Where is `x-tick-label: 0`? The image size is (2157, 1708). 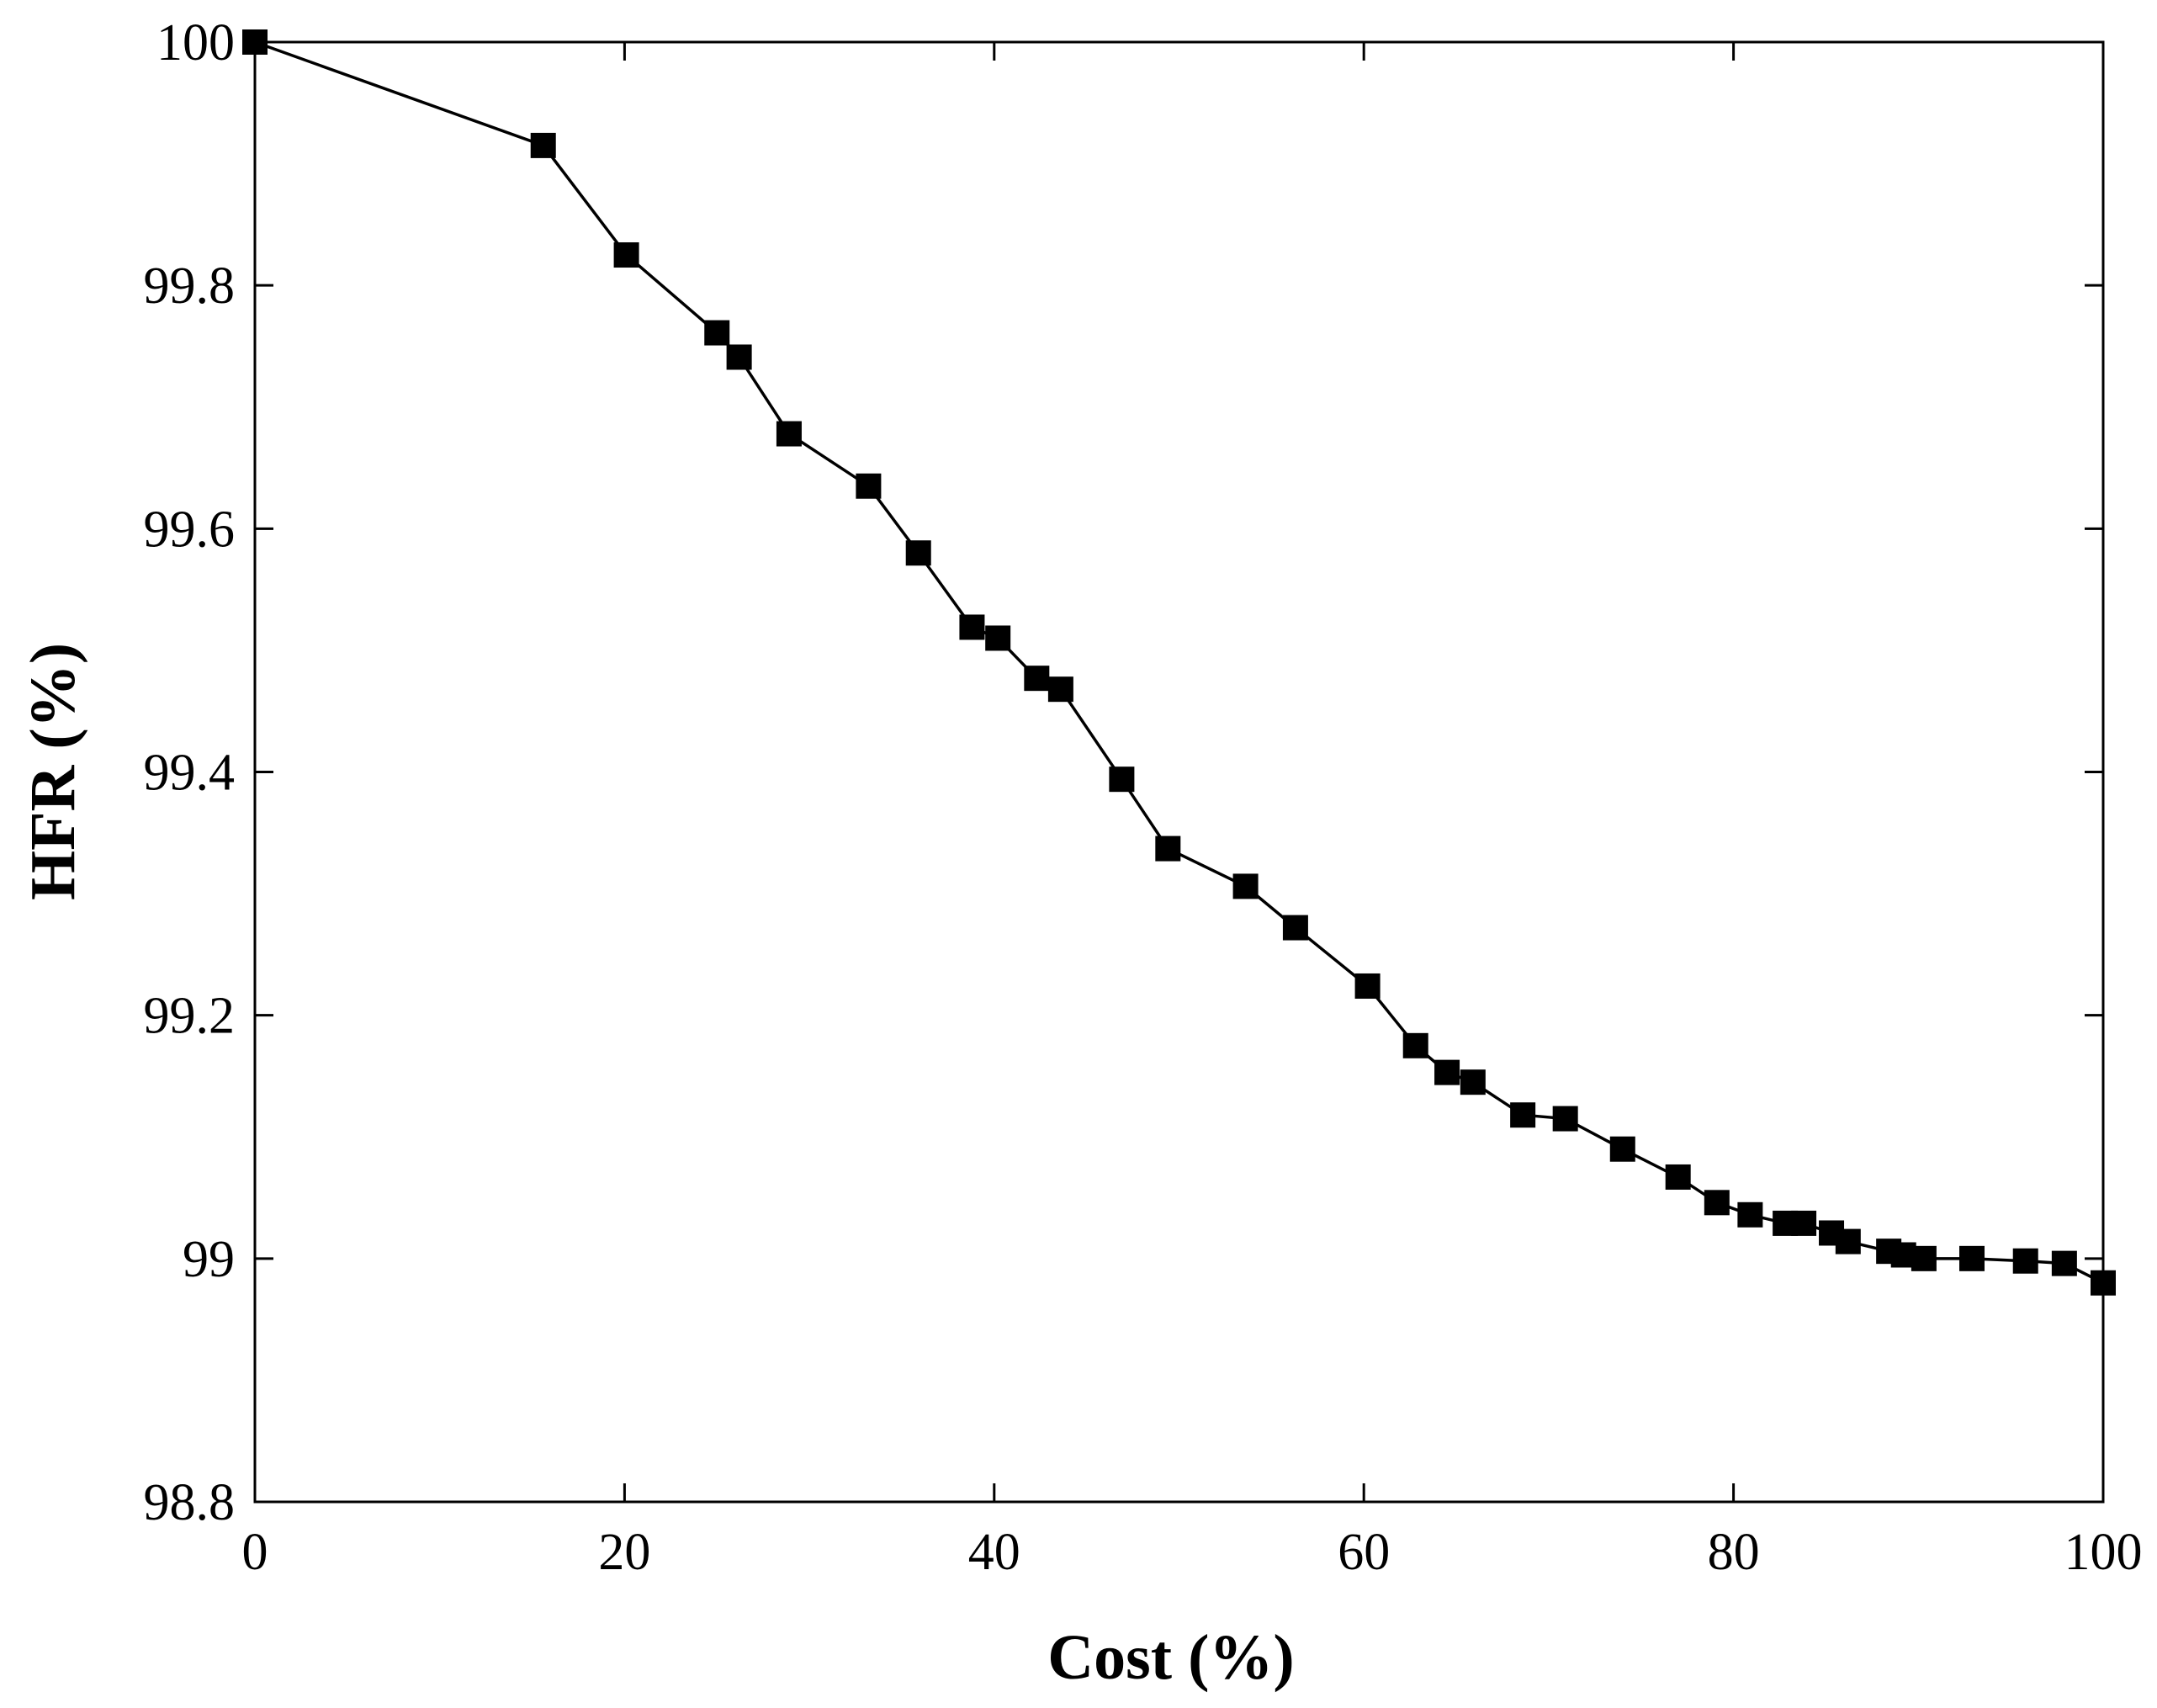
x-tick-label: 0 is located at coordinates (255, 1552).